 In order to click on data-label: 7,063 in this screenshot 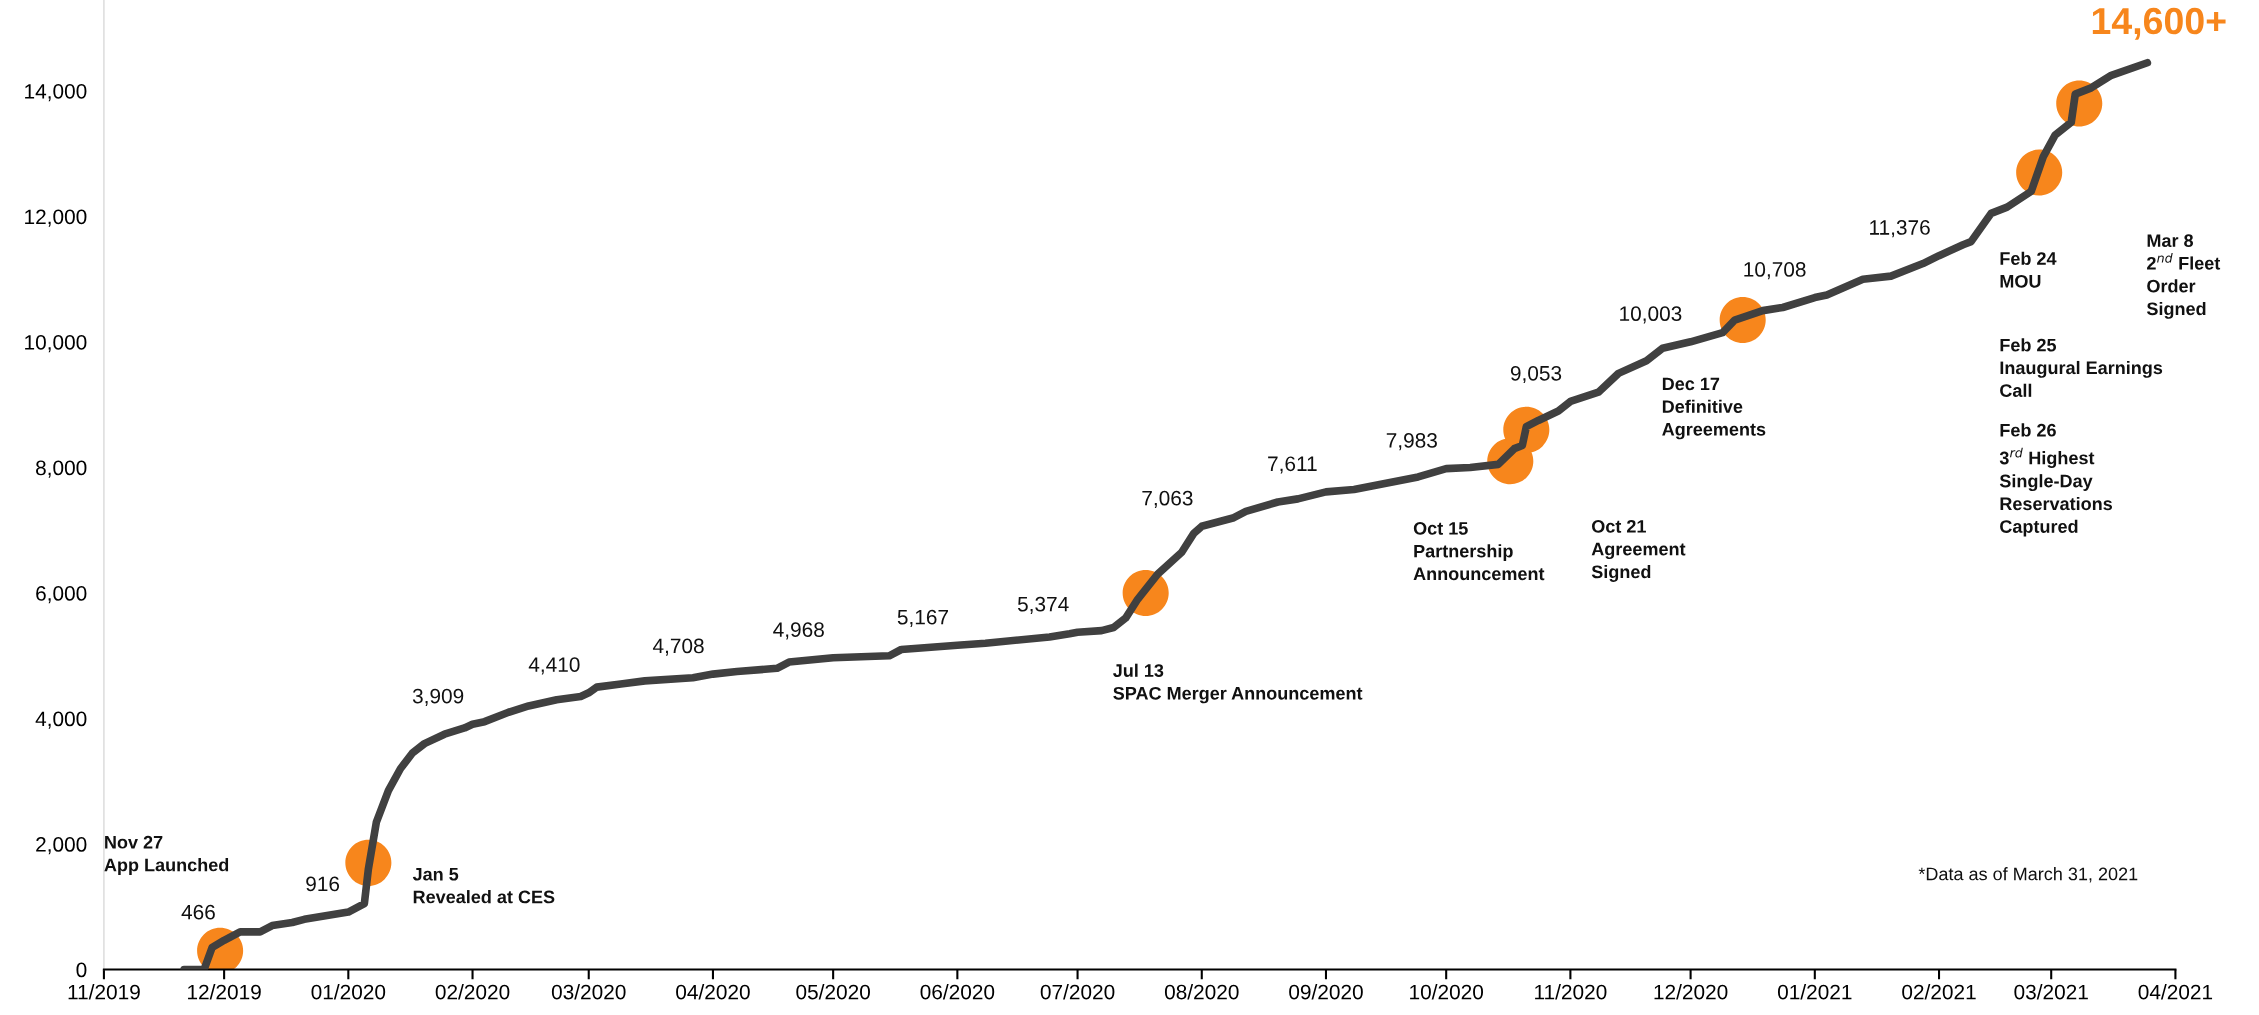, I will do `click(1167, 499)`.